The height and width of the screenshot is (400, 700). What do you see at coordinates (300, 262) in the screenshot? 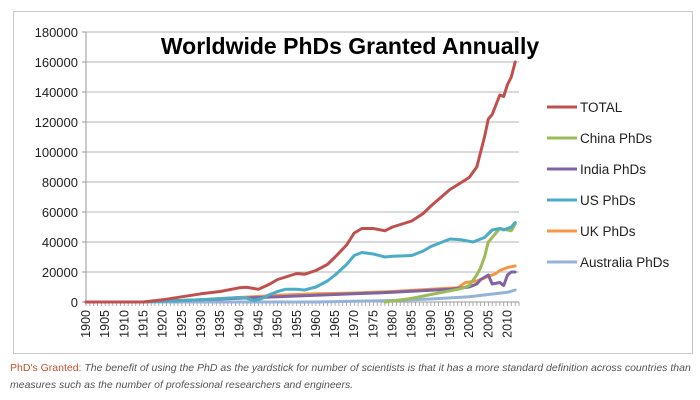
I see `series-line-us-phds` at bounding box center [300, 262].